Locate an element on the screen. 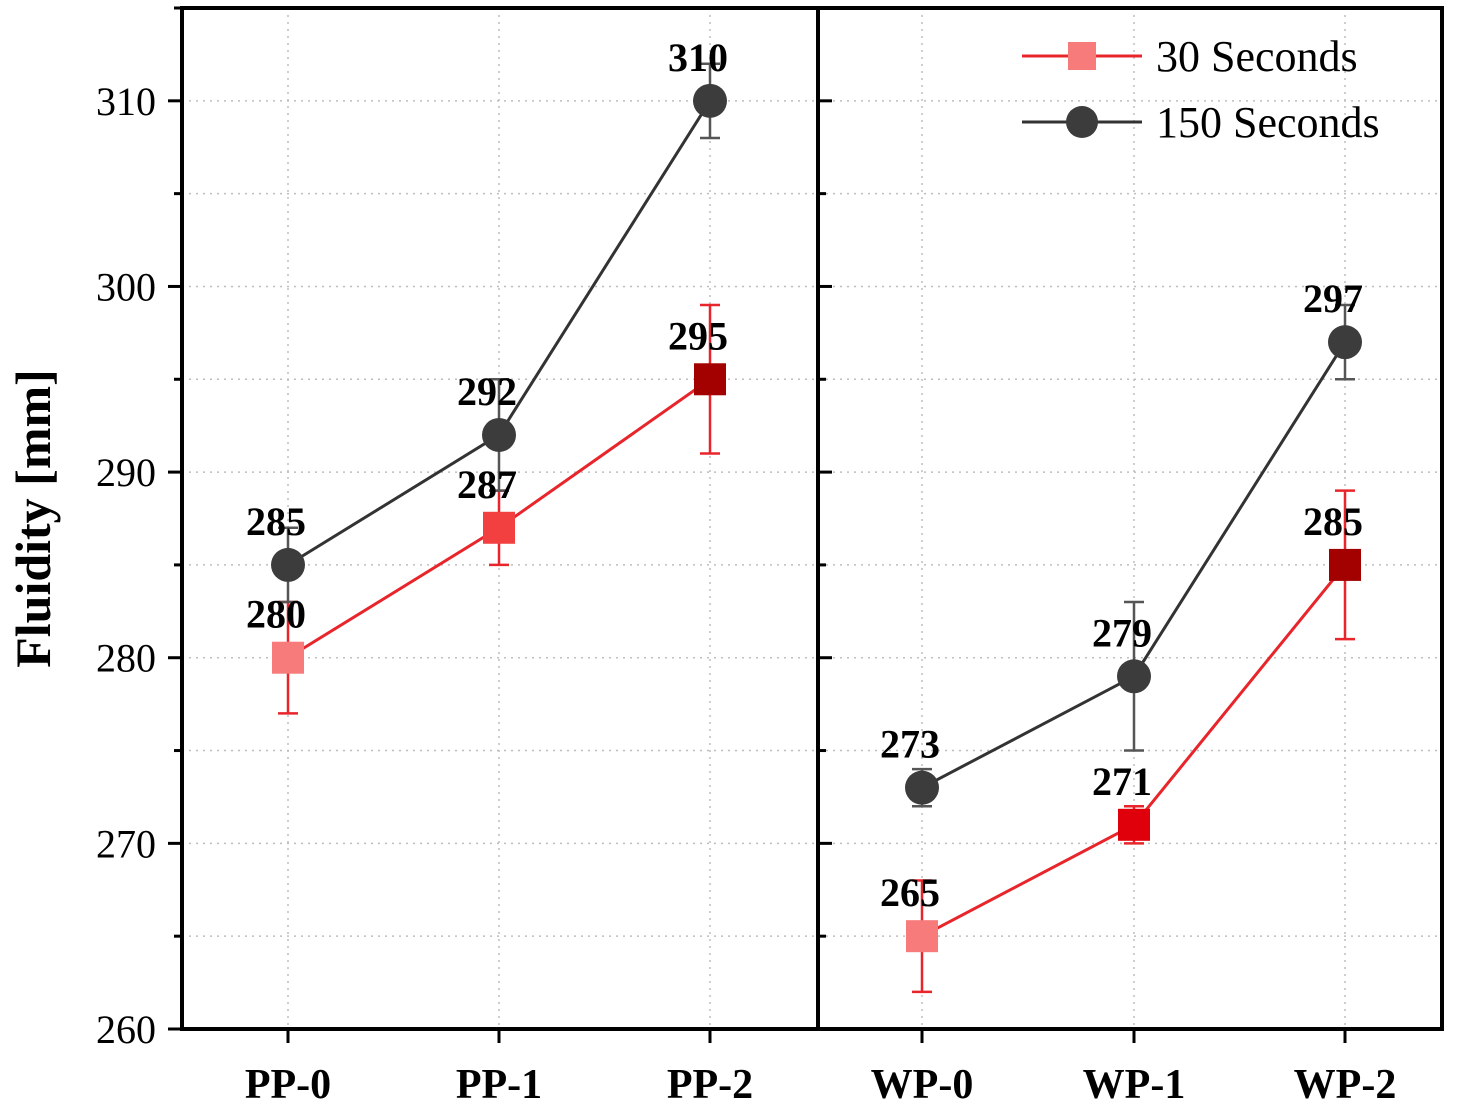  x-tick-label: PP-2 is located at coordinates (710, 1085).